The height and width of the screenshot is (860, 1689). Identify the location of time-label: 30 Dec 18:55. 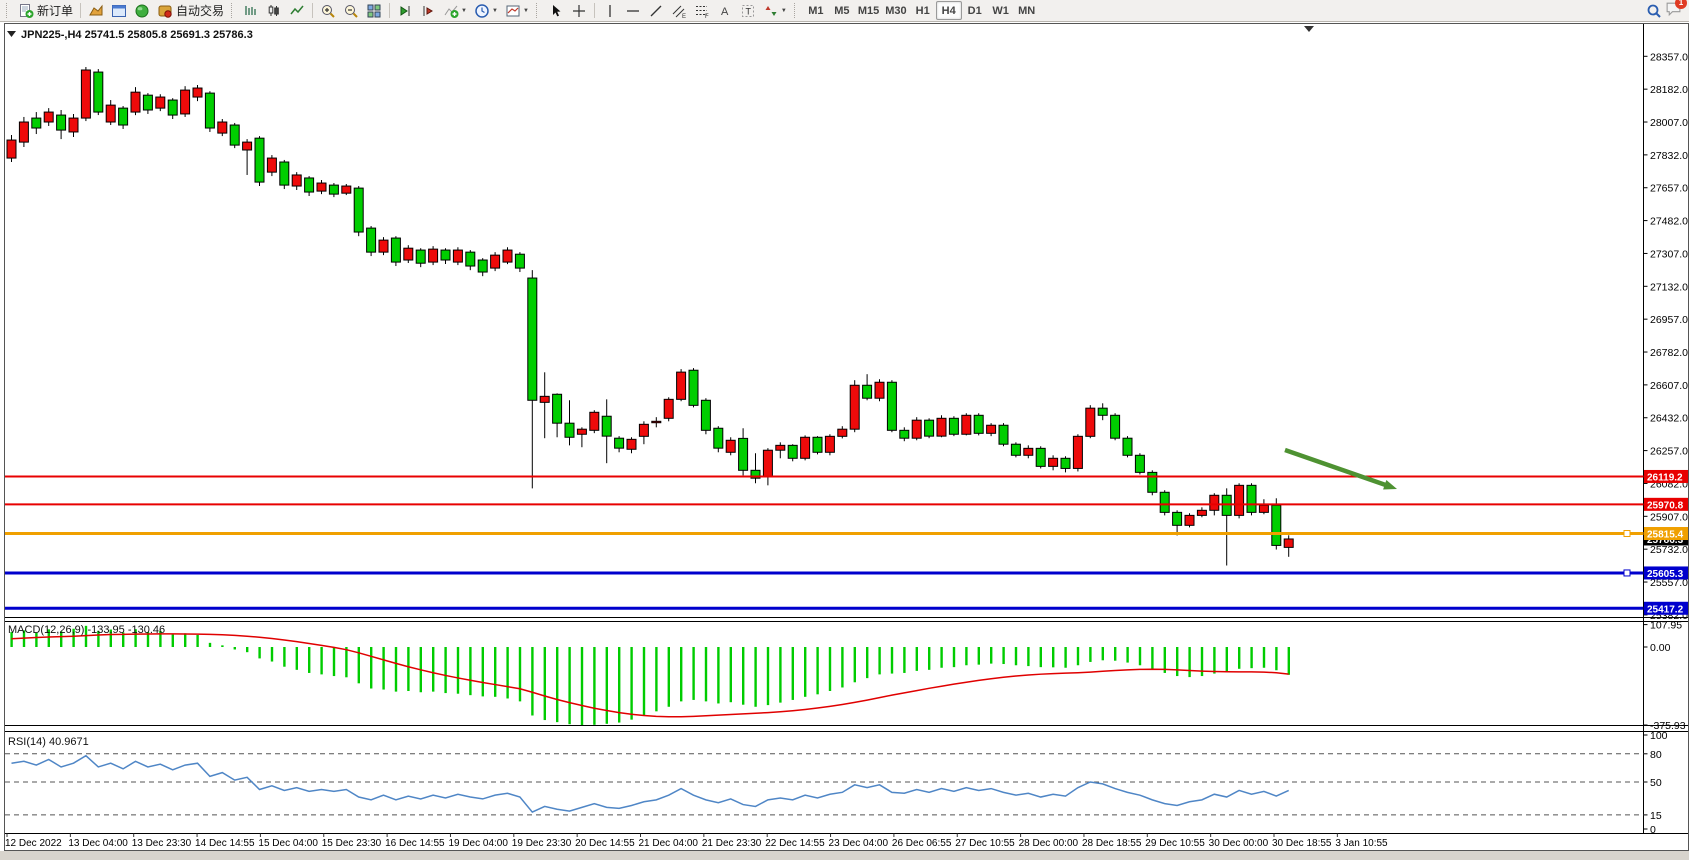
(1302, 843).